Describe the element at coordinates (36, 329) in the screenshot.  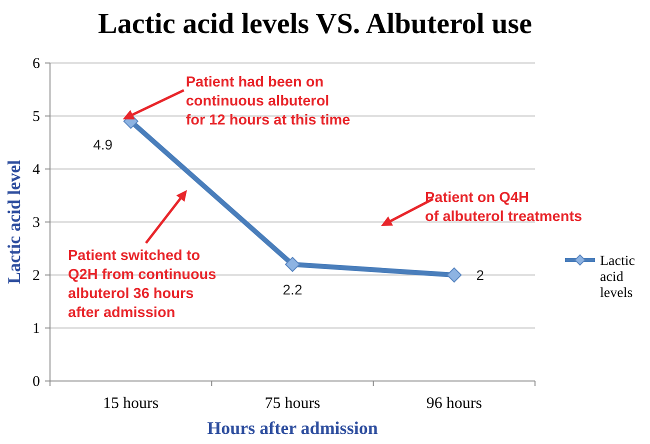
I see `y-tick-label: 1` at that location.